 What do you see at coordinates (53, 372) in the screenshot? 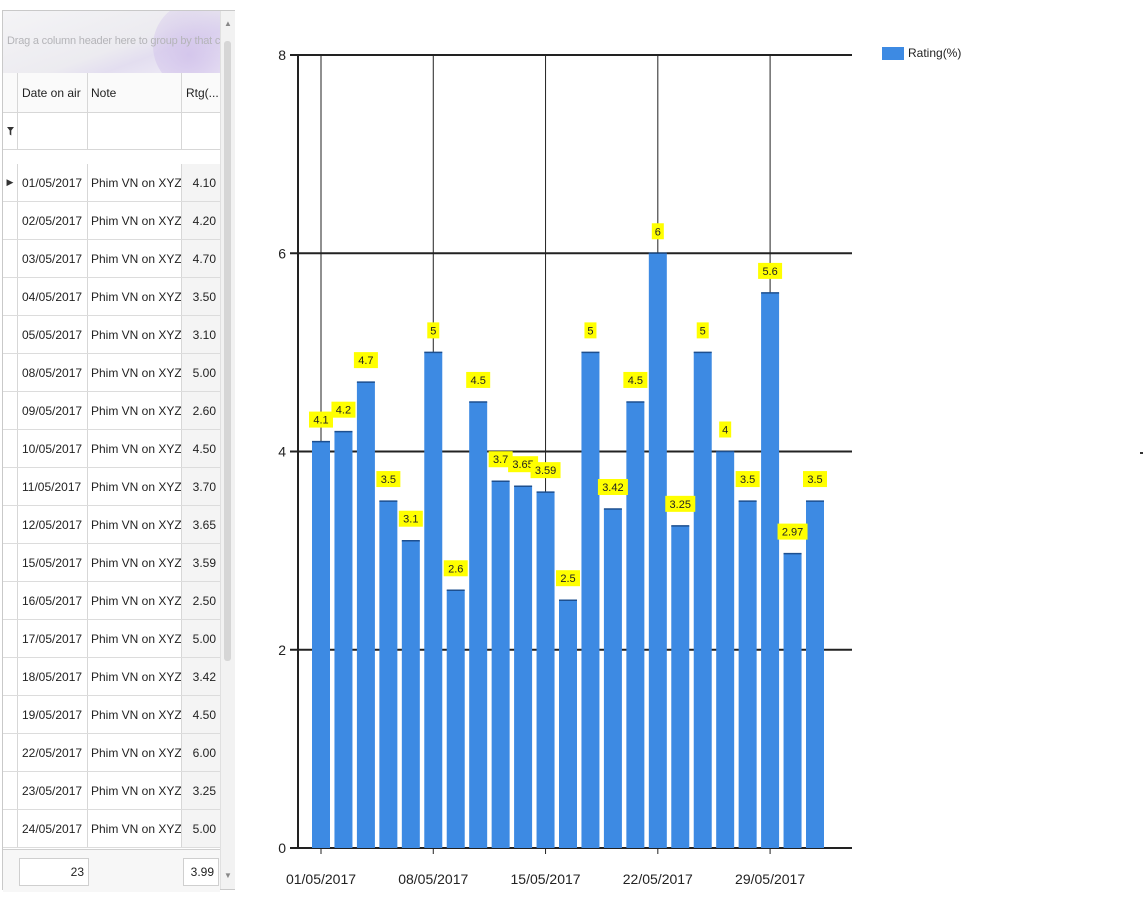
I see `cell-date: 08/05/2017` at bounding box center [53, 372].